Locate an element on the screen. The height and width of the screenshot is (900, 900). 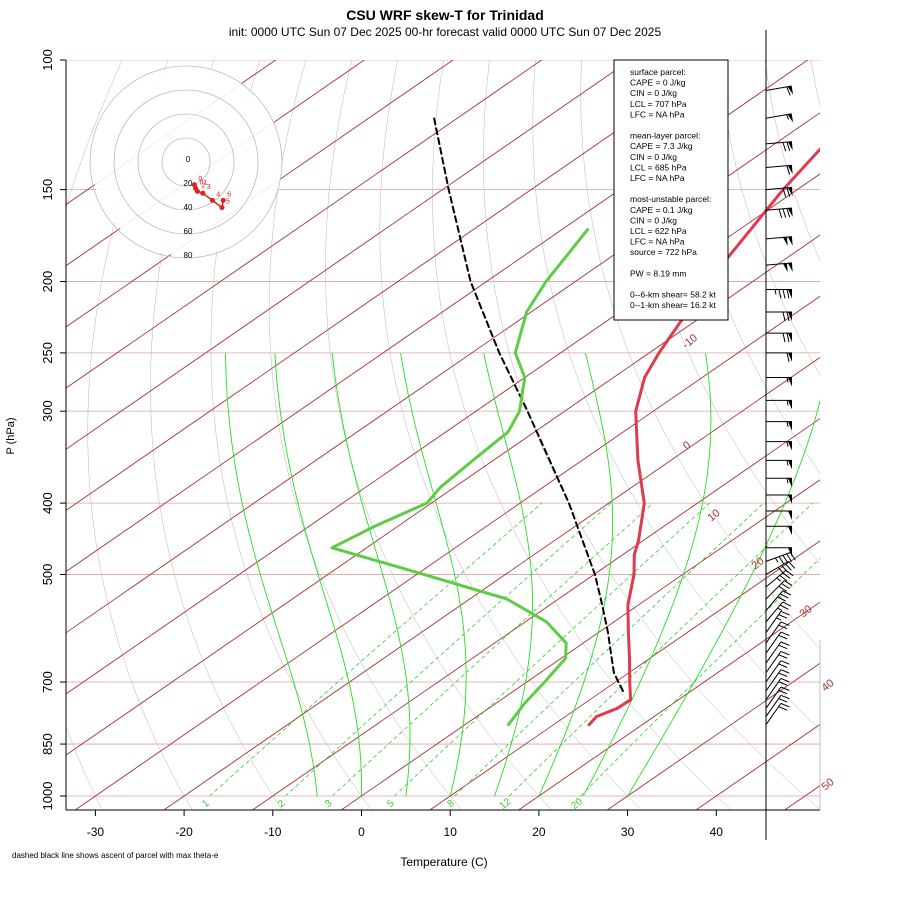
y-tick-label: 200 is located at coordinates (47, 282).